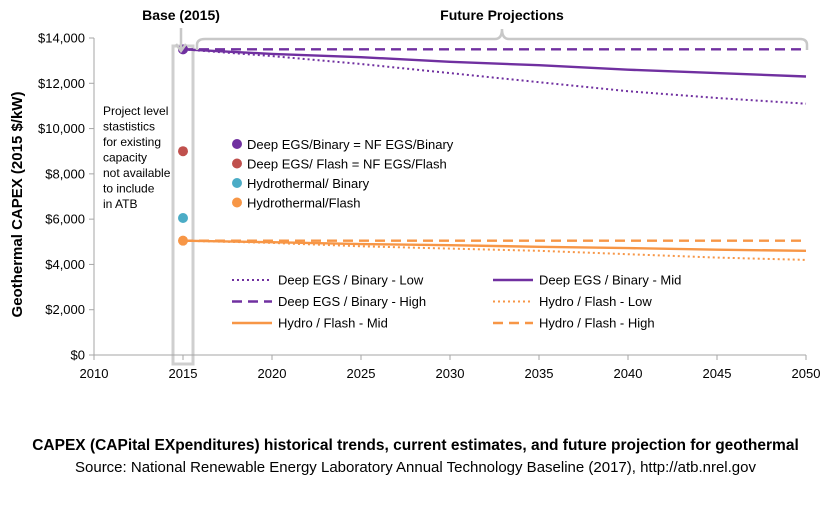 The image size is (831, 509). Describe the element at coordinates (597, 323) in the screenshot. I see `legend-series-label: Hydro / Flash - High` at that location.